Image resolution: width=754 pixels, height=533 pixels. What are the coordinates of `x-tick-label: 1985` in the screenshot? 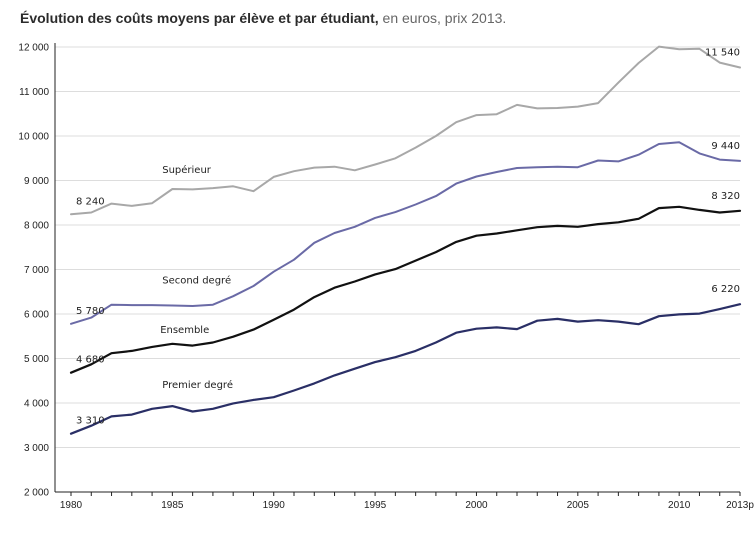 It's located at (172, 505).